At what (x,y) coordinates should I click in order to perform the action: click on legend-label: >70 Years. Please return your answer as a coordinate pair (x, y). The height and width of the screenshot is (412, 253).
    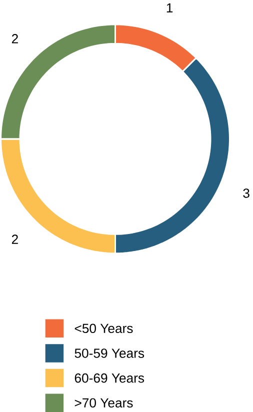
    Looking at the image, I should click on (103, 403).